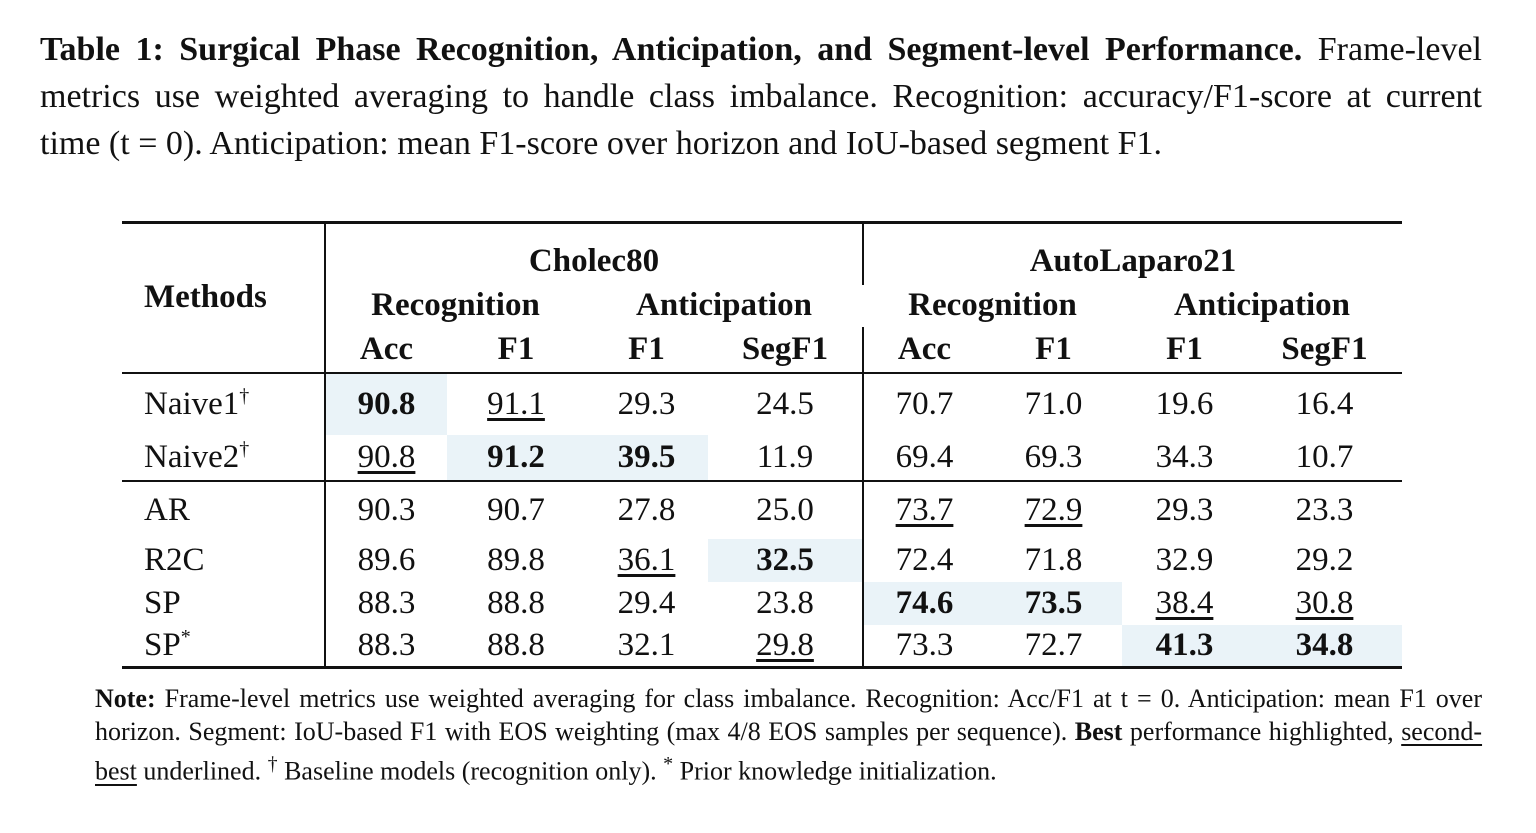 The height and width of the screenshot is (833, 1536). I want to click on metric-value: 24.5, so click(785, 403).